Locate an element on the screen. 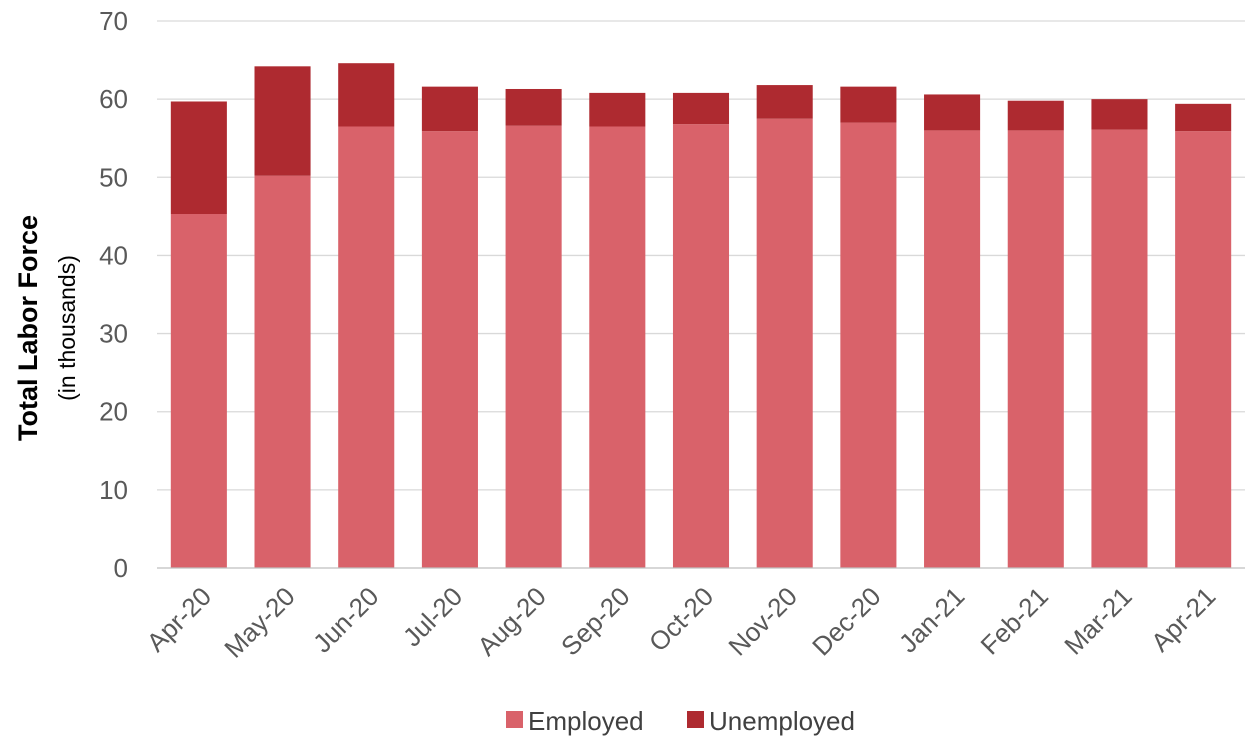  y-tick-label: 60 is located at coordinates (113, 99).